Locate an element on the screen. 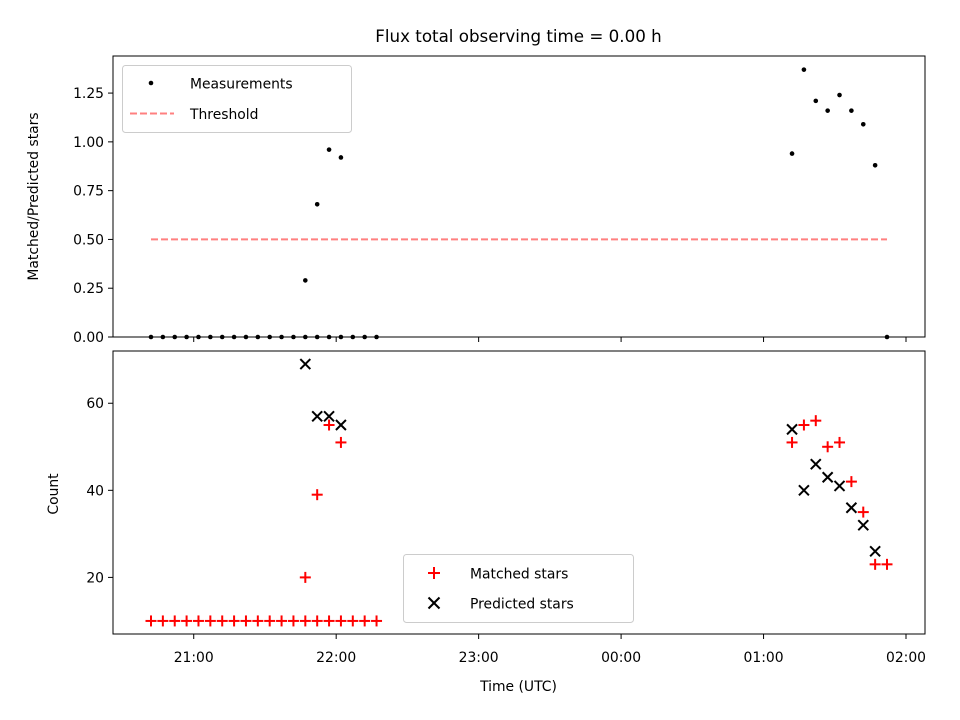 This screenshot has height=720, width=960. top-y-tick-label: 0.25 is located at coordinates (88, 289).